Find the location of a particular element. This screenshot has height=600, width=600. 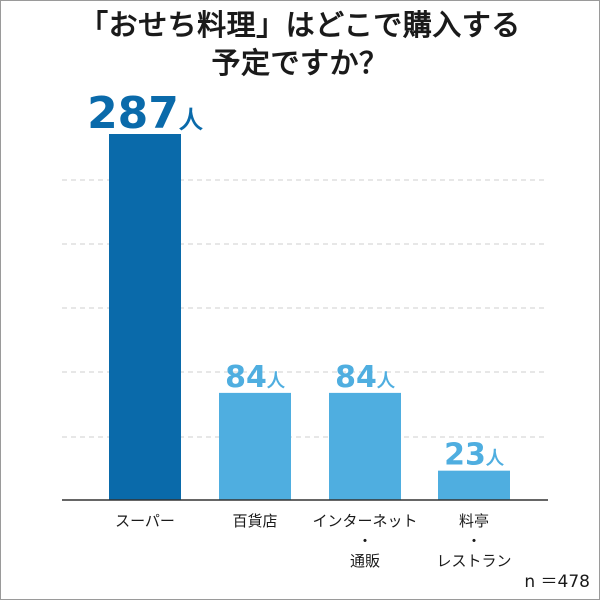

bar-value-label: 23人 is located at coordinates (474, 455).